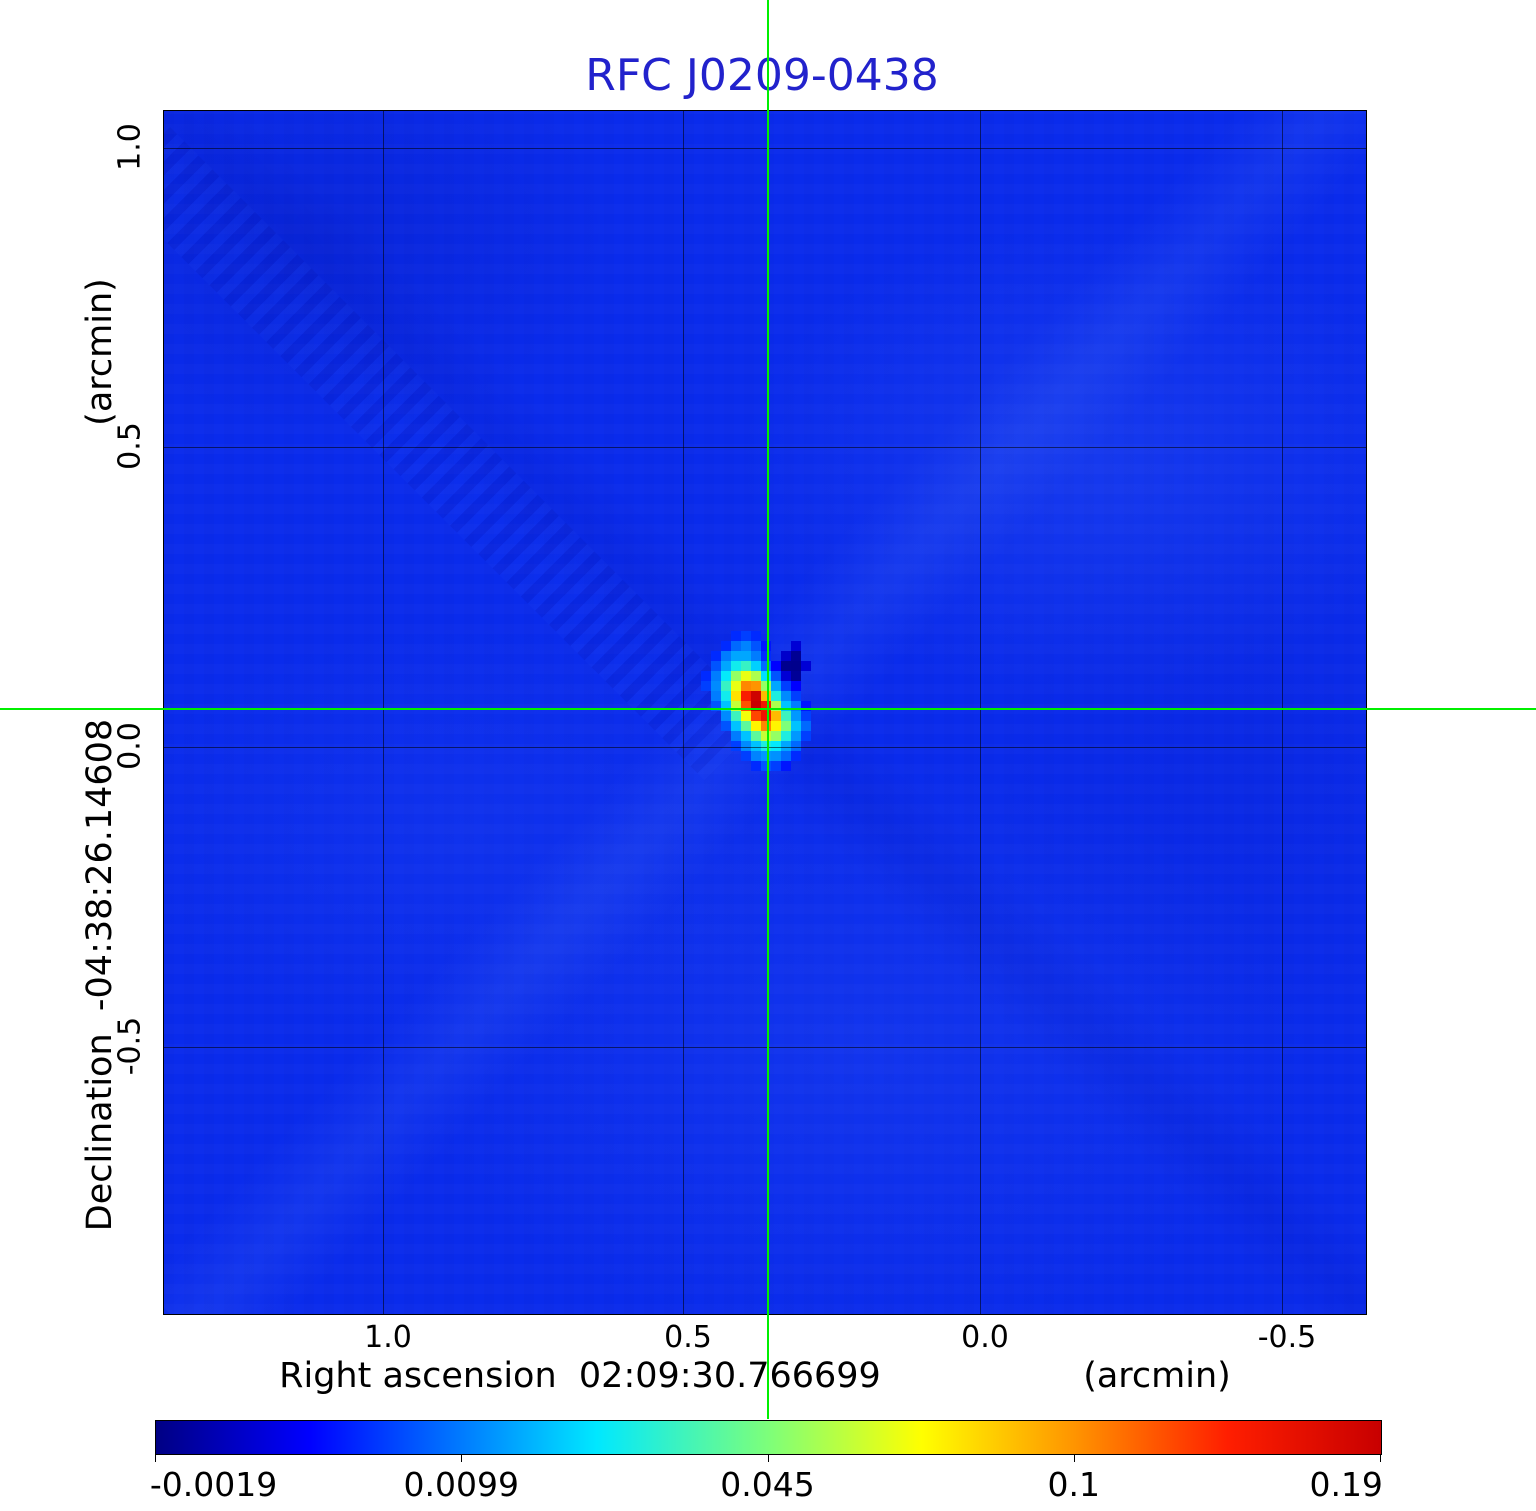  What do you see at coordinates (1157, 1376) in the screenshot?
I see `x-axis-unit-label: (arcmin)` at bounding box center [1157, 1376].